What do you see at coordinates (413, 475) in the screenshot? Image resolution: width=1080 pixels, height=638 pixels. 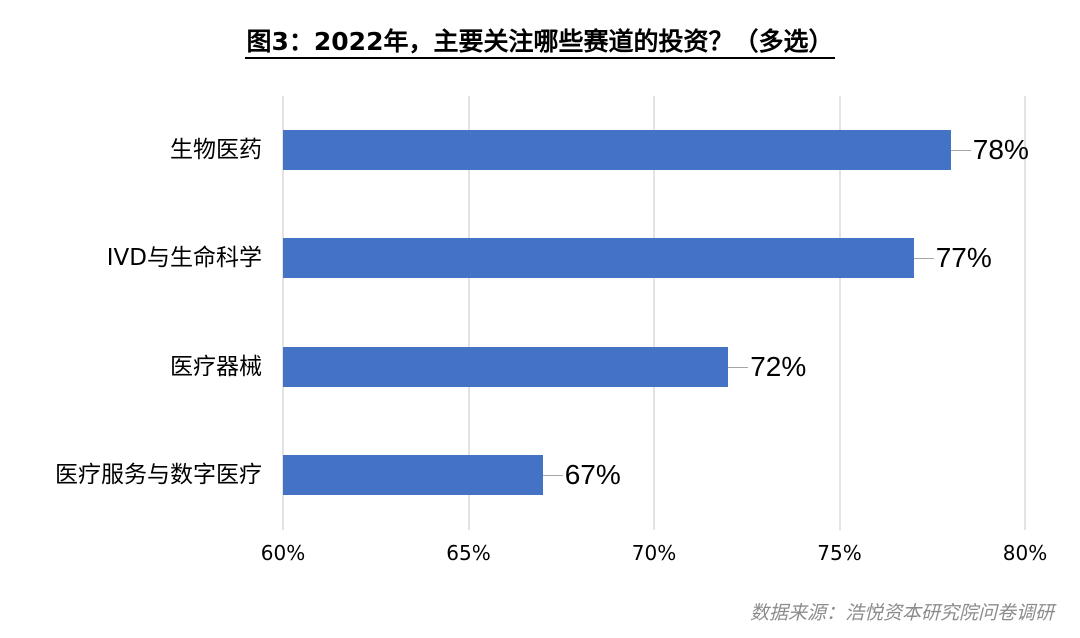 I see `bar-medical-services-digital` at bounding box center [413, 475].